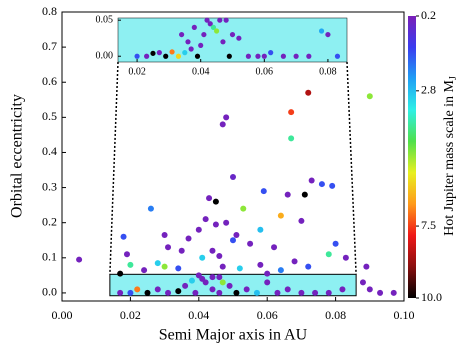 This screenshot has height=346, width=462. I want to click on x-tick-label: 0.02, so click(130, 315).